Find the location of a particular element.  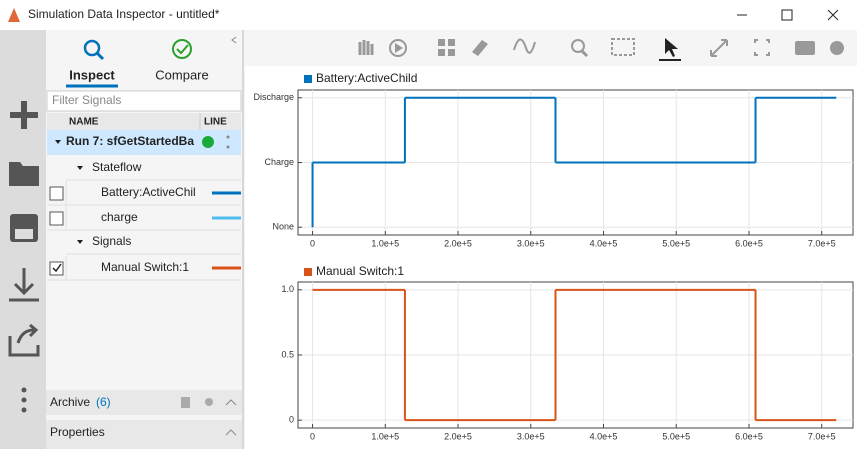

y-tick-label: 0 is located at coordinates (291, 420).